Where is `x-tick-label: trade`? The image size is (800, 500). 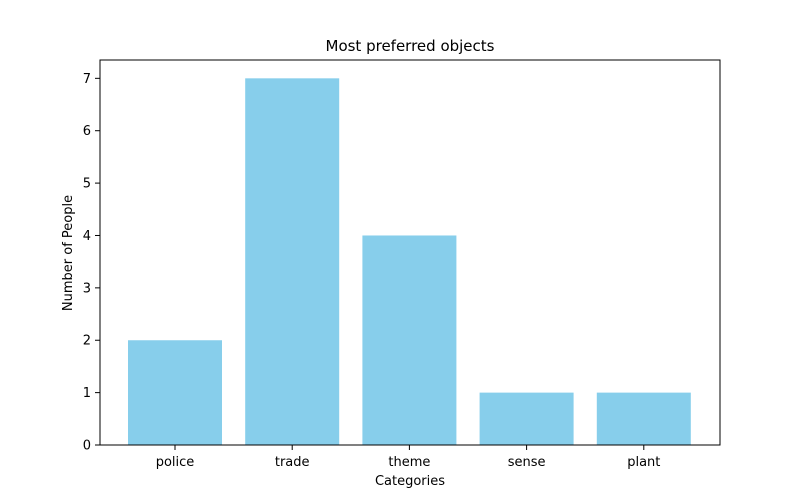
x-tick-label: trade is located at coordinates (292, 462).